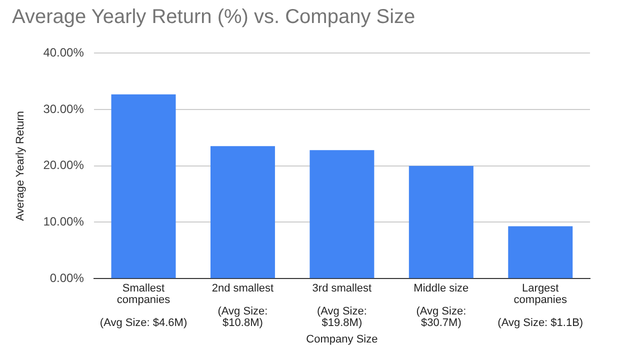  Describe the element at coordinates (243, 306) in the screenshot. I see `x-tick-label: 2nd smallest (Avg Size: $10.8M)` at that location.